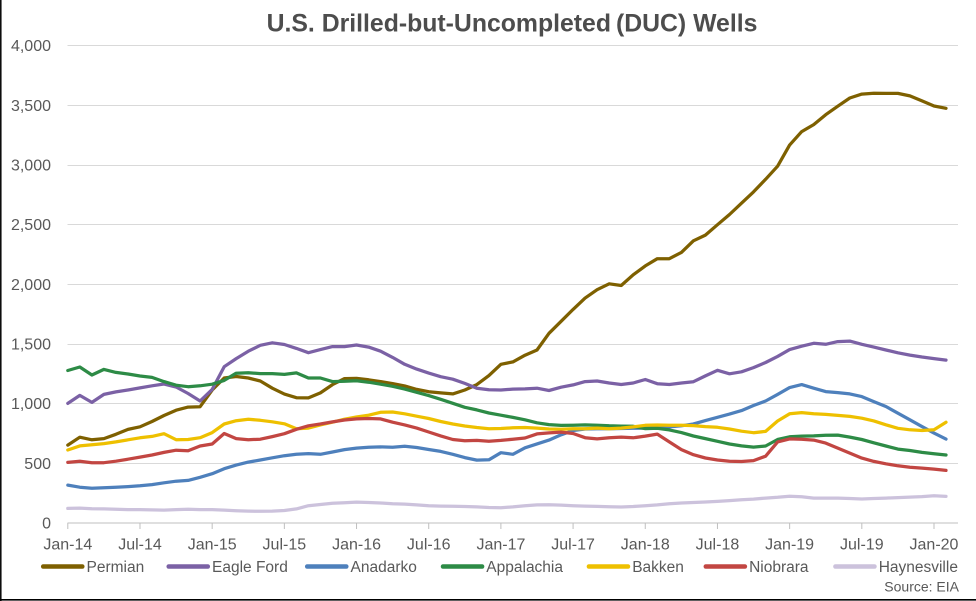 The height and width of the screenshot is (601, 976). What do you see at coordinates (658, 567) in the screenshot?
I see `svg-text: Bakken` at bounding box center [658, 567].